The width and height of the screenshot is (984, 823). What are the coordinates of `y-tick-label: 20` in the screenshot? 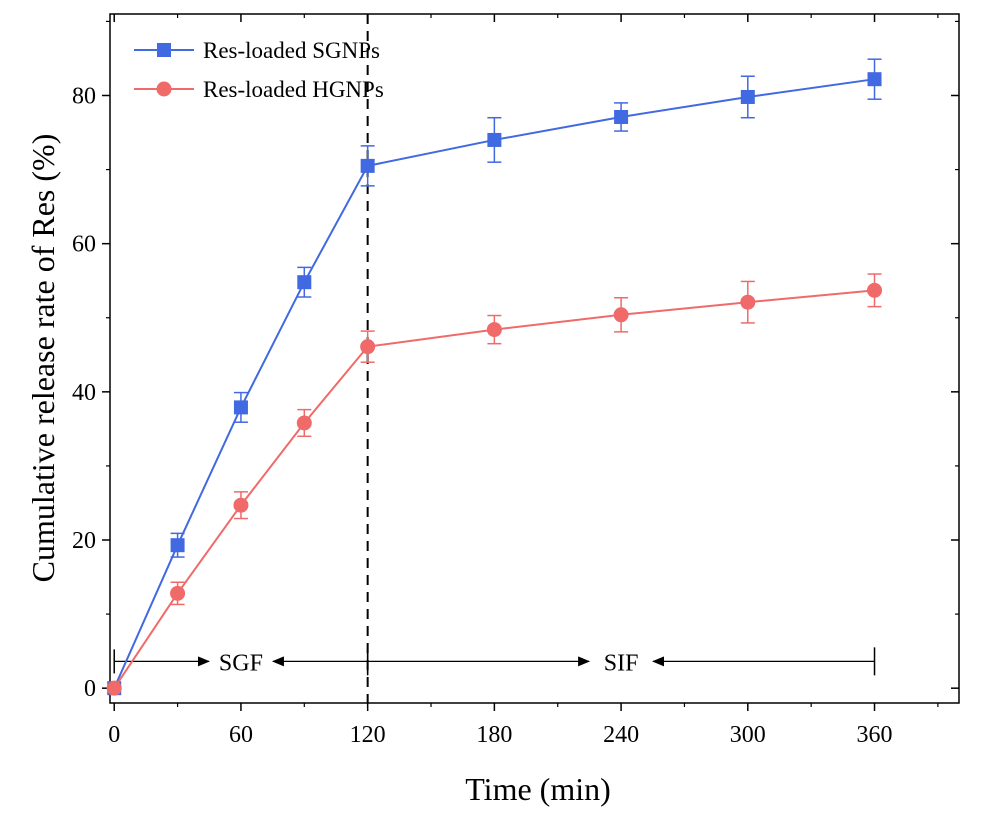 It's located at (84, 541).